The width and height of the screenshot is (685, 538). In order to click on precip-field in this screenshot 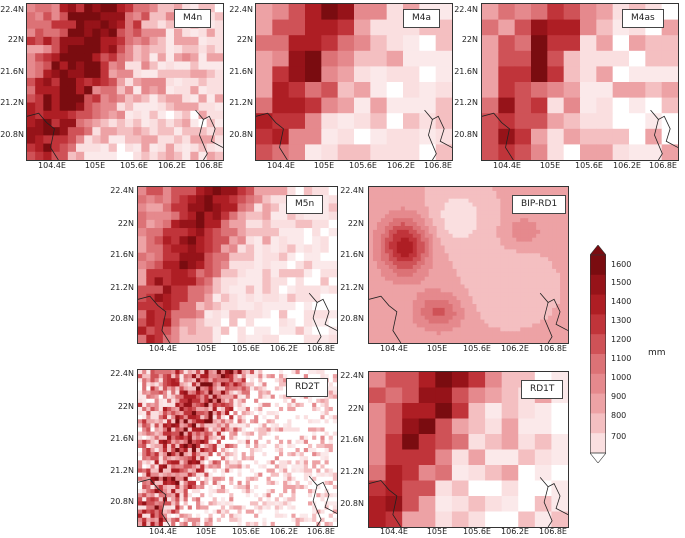, I will do `click(468, 265)`.